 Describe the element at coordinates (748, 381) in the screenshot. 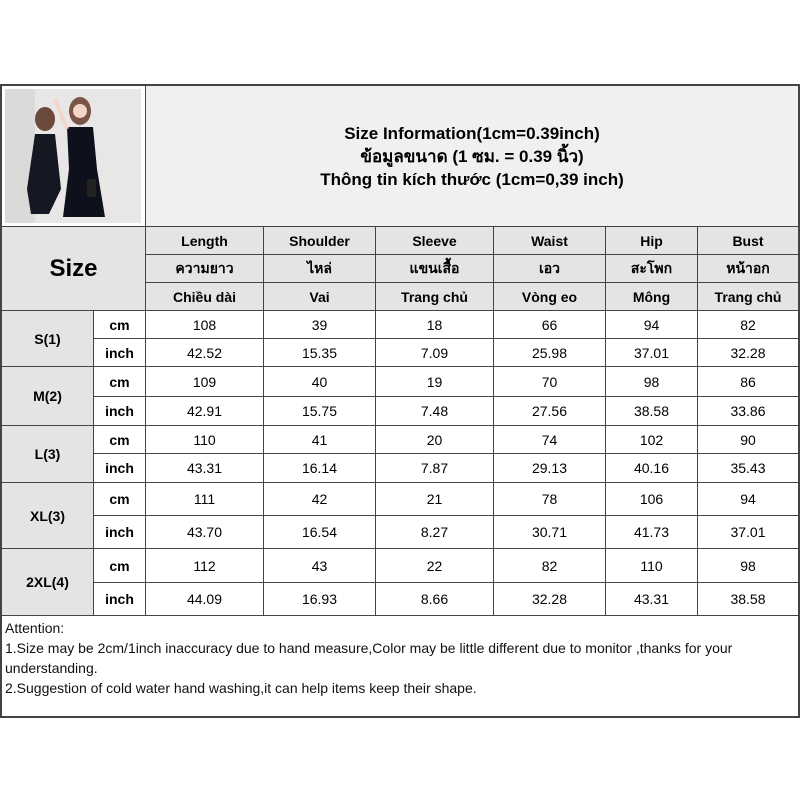

I see `measurement-cell: 86` at that location.